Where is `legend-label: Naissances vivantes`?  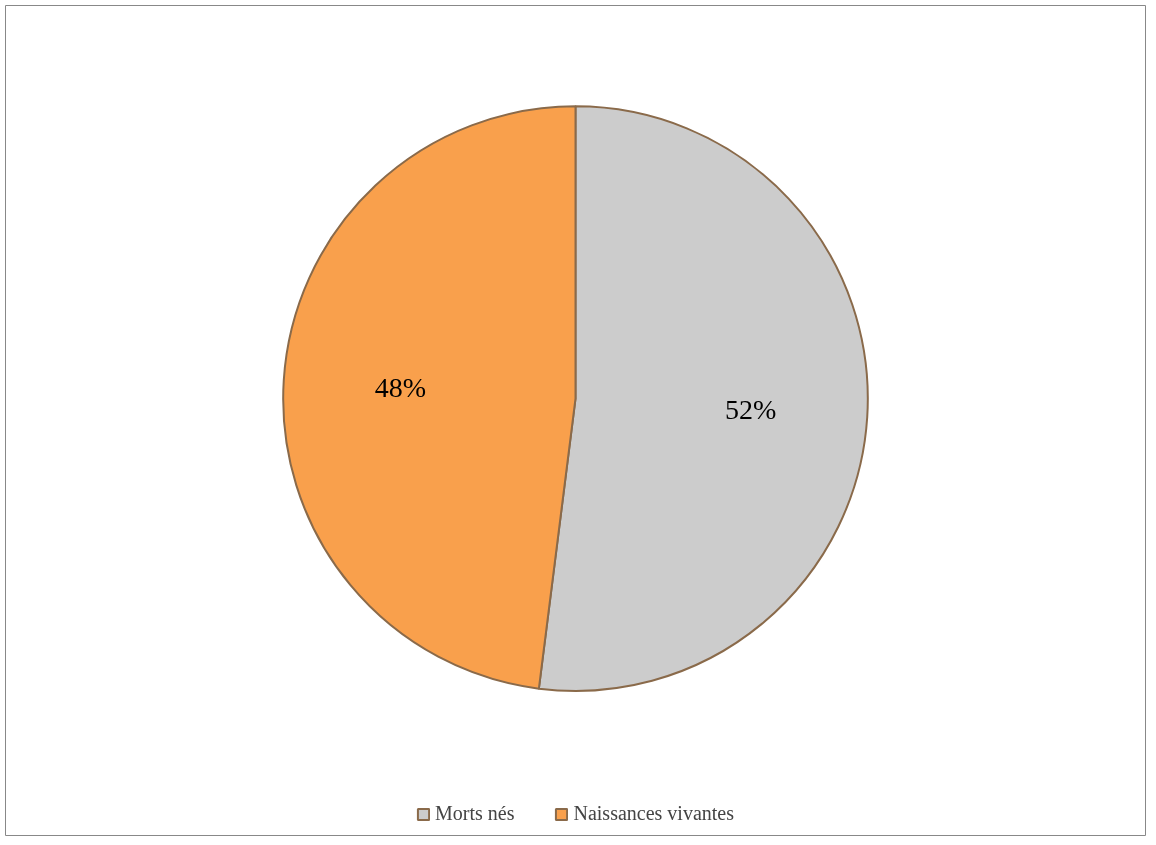
legend-label: Naissances vivantes is located at coordinates (653, 813).